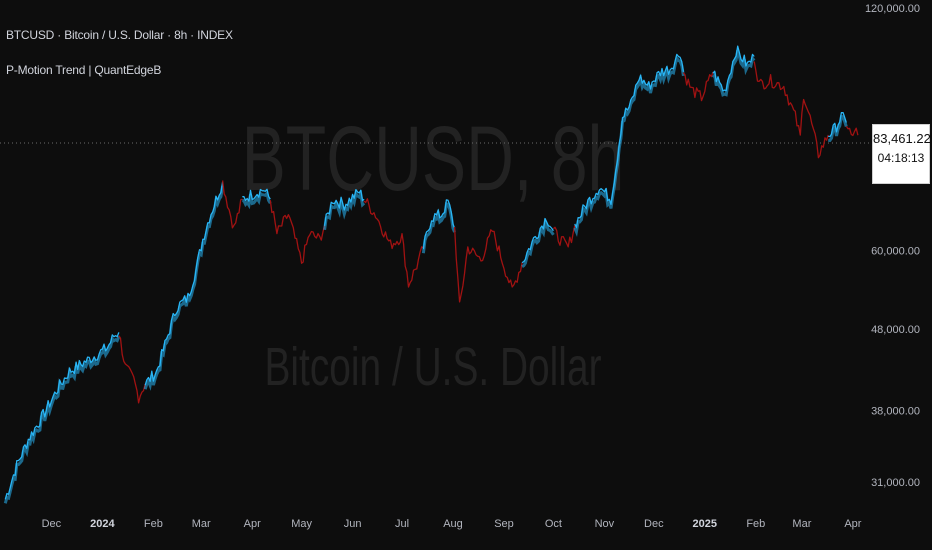  I want to click on x-tick-label-4: Apr, so click(252, 524).